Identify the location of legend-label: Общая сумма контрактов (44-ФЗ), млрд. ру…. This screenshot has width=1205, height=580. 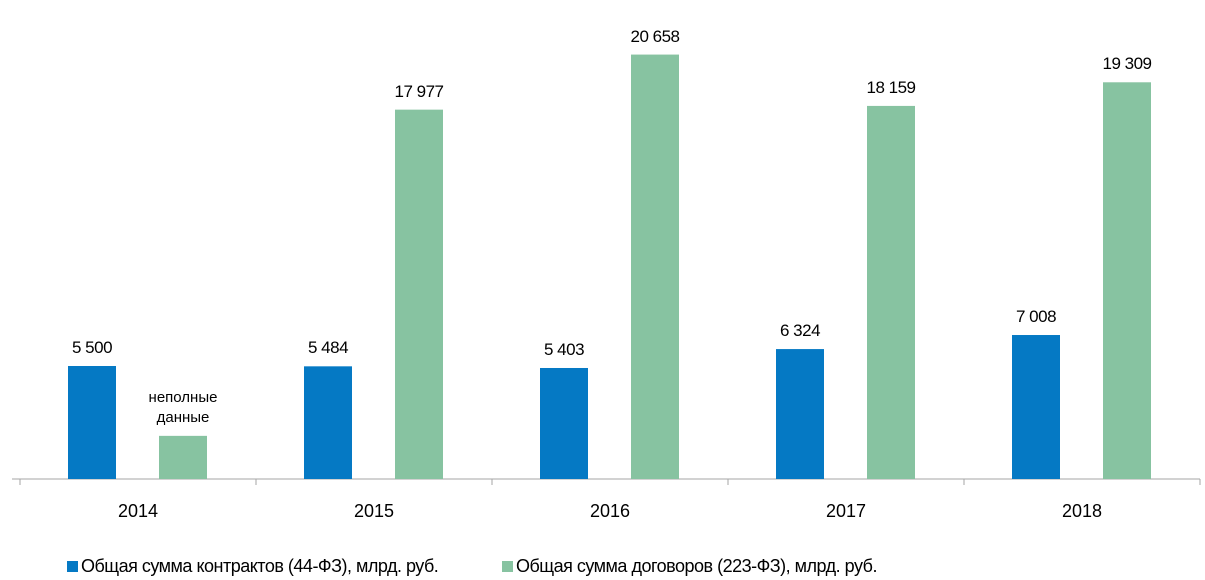
(259, 566).